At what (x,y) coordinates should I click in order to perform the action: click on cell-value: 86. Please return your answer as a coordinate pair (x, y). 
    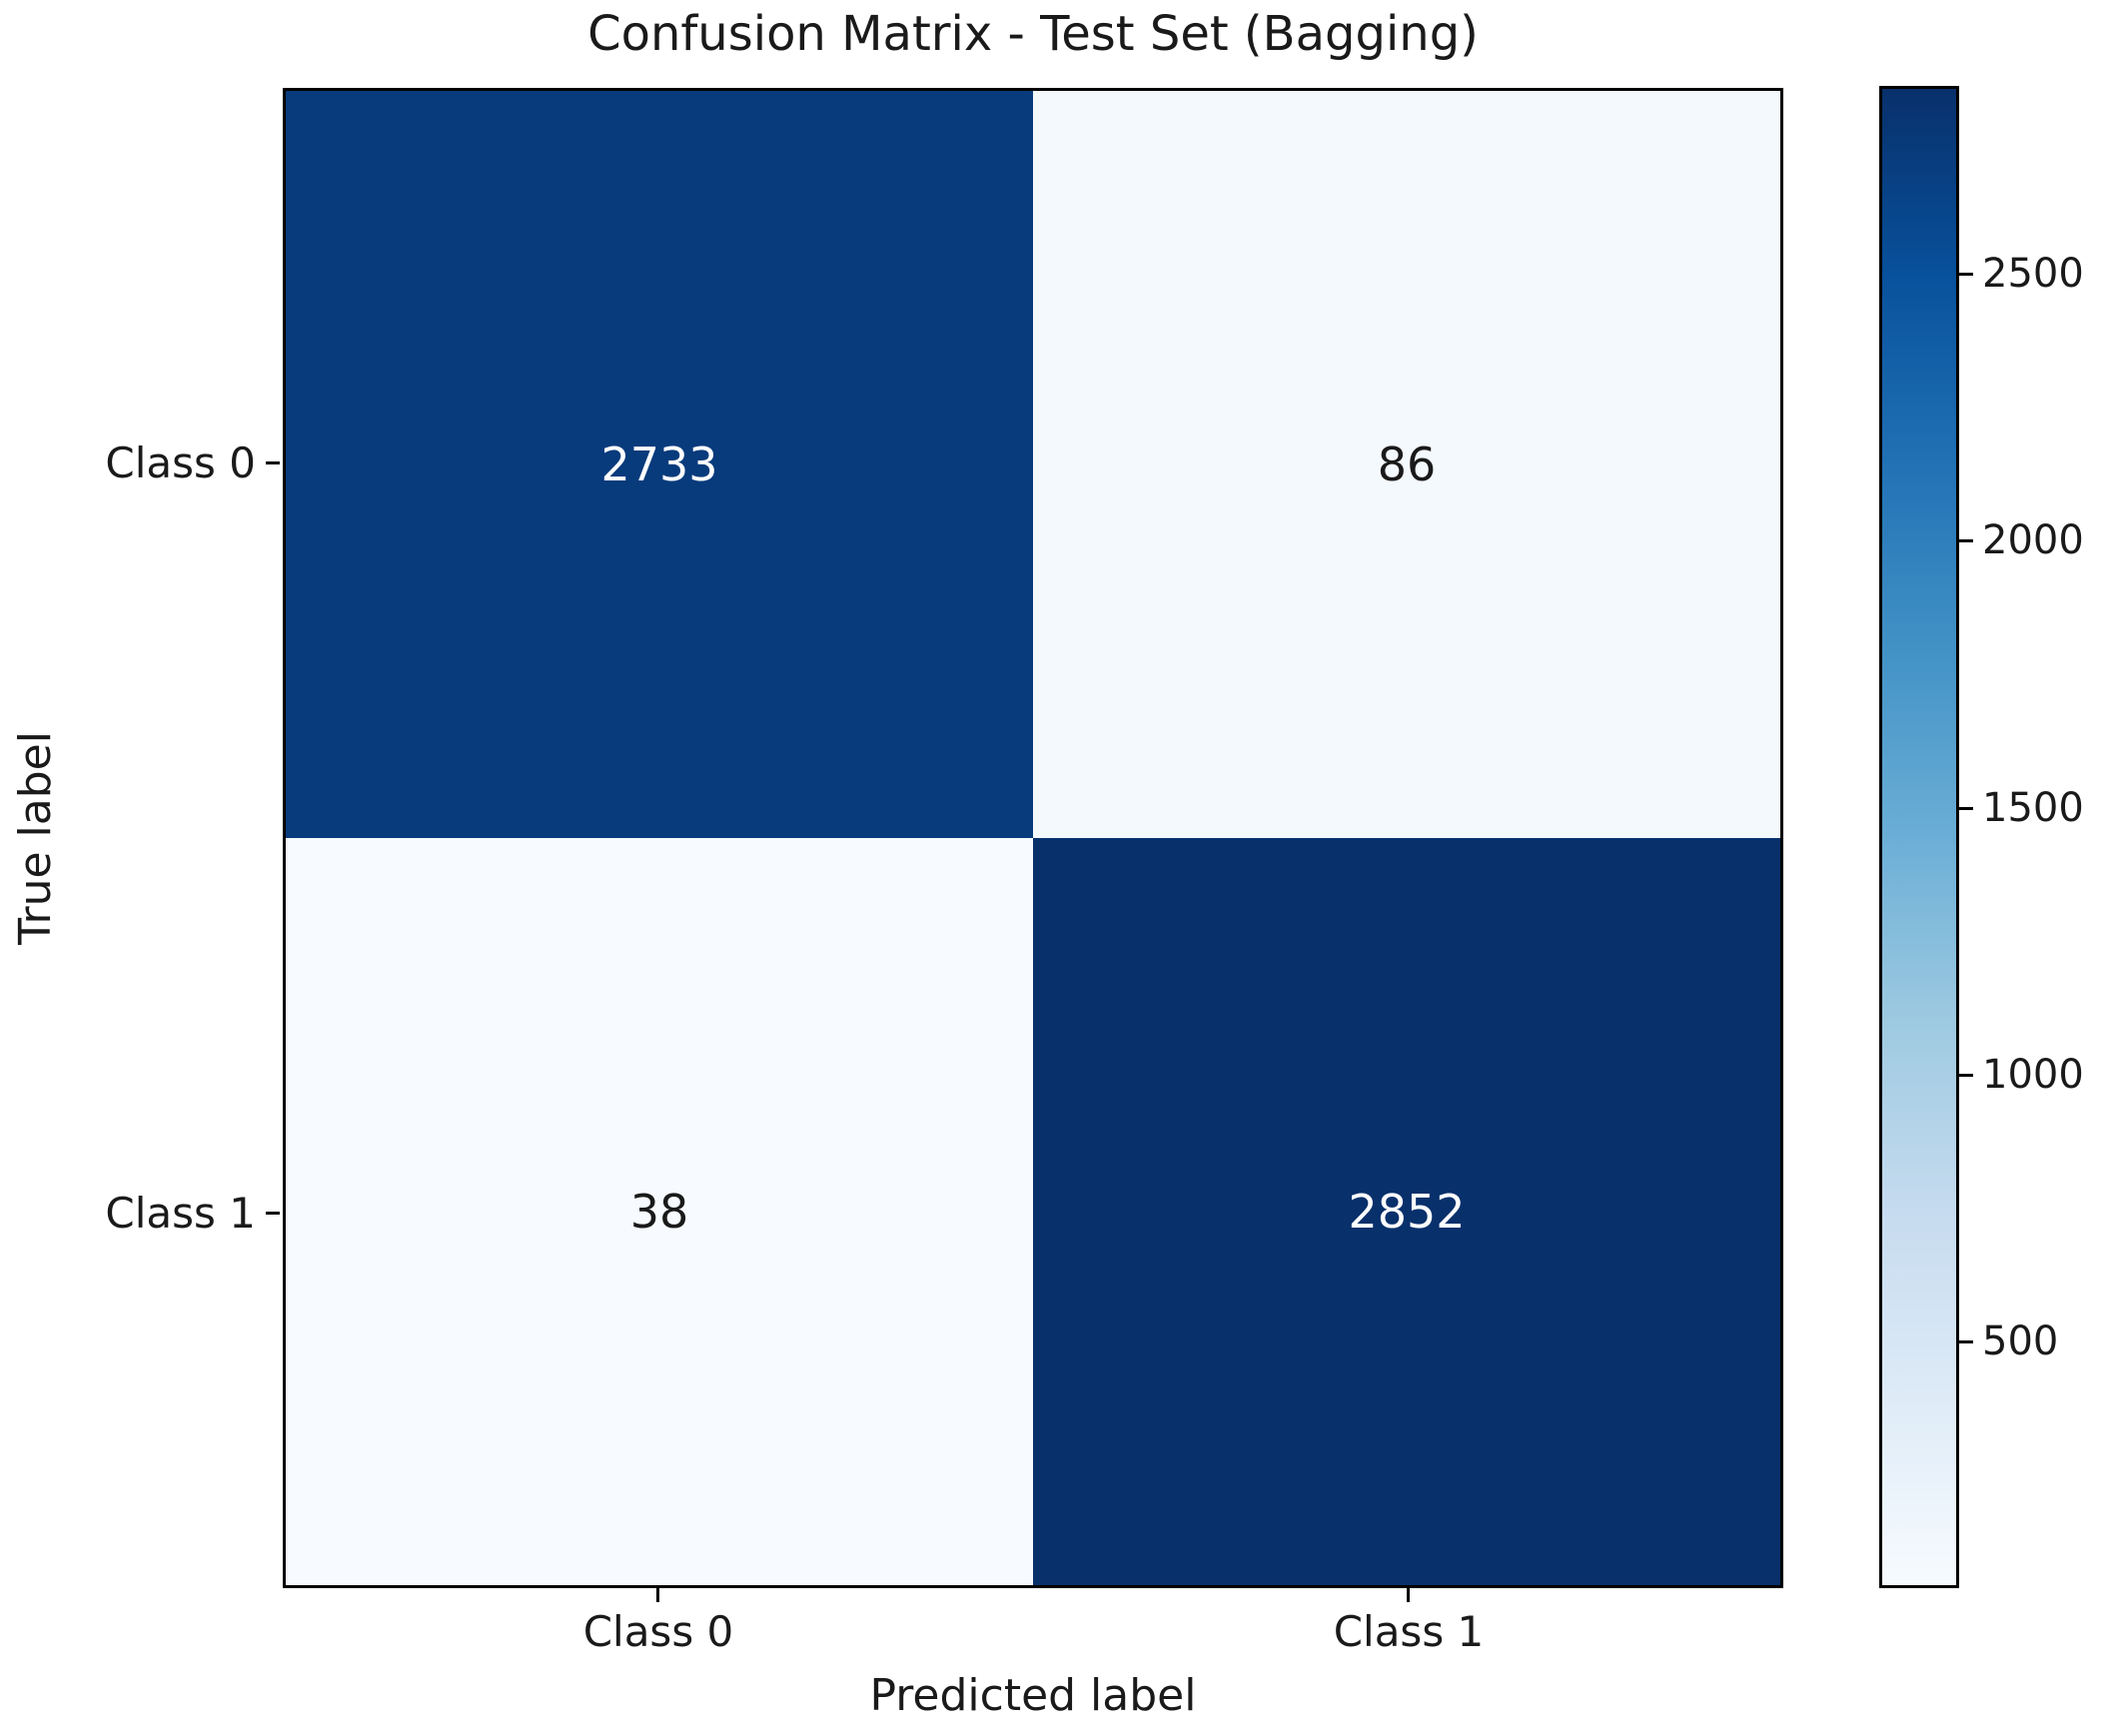
    Looking at the image, I should click on (1407, 464).